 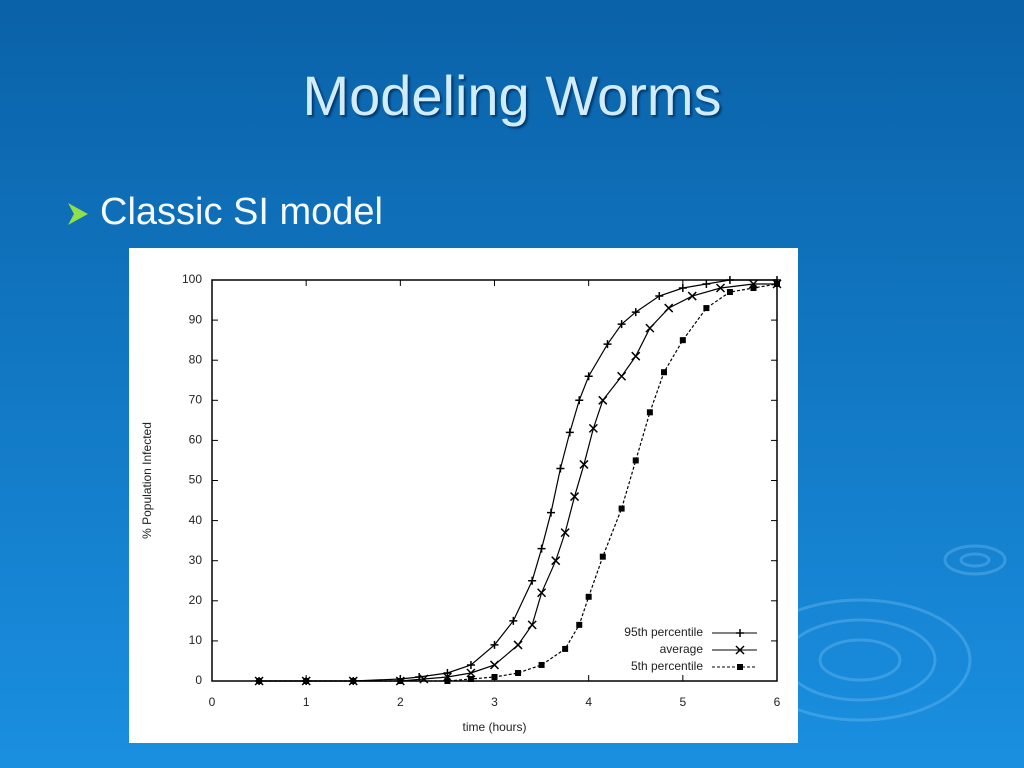 I want to click on x-tick-label: 6, so click(x=777, y=702).